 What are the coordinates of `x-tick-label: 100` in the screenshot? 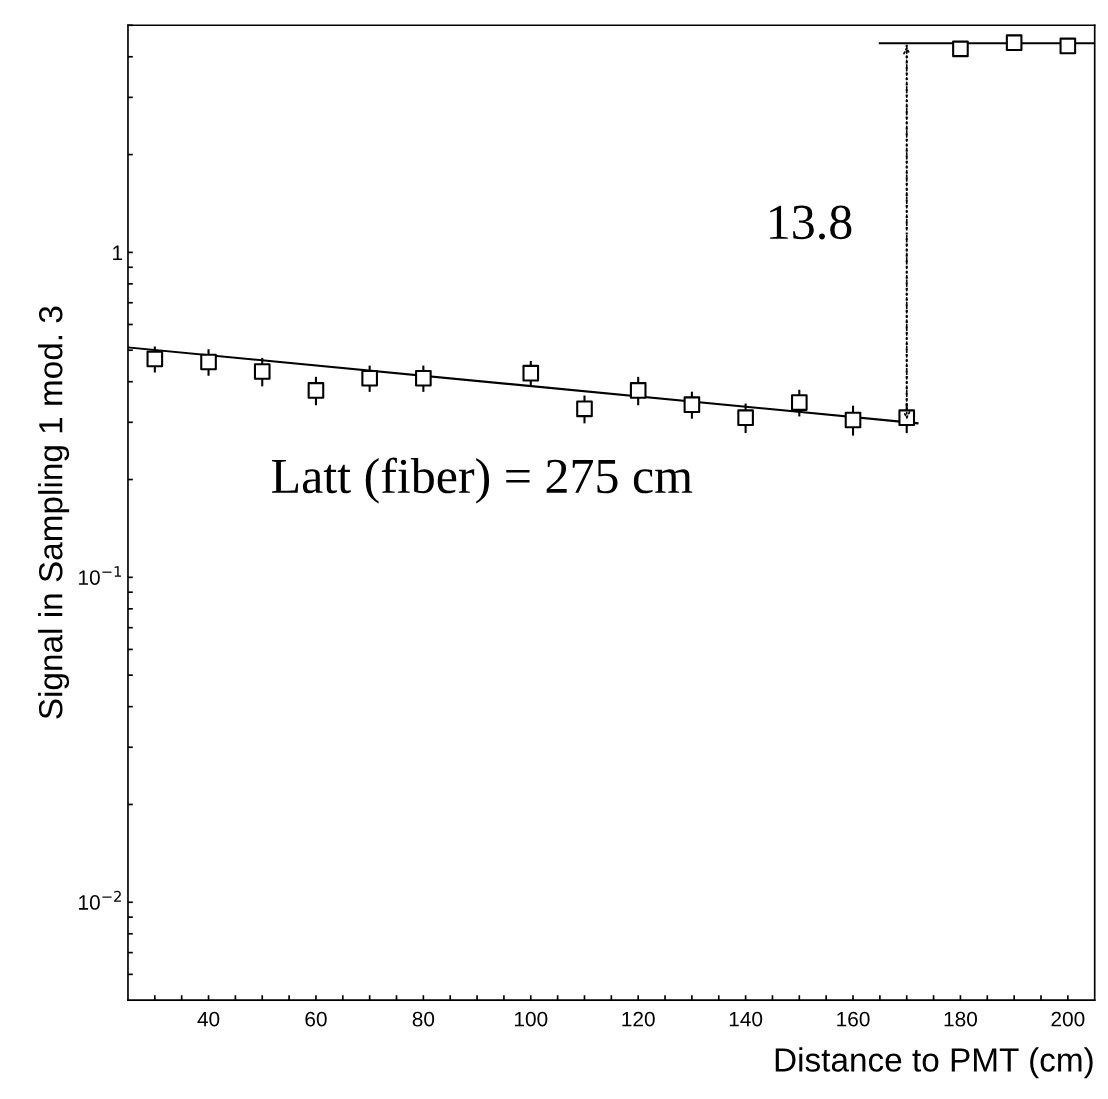 It's located at (531, 1019).